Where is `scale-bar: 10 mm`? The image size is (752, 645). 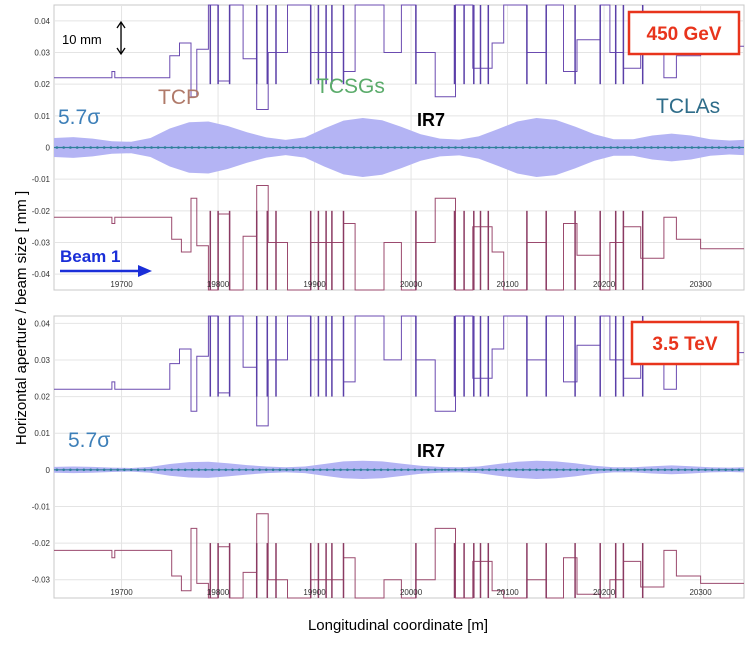
scale-bar: 10 mm is located at coordinates (94, 38).